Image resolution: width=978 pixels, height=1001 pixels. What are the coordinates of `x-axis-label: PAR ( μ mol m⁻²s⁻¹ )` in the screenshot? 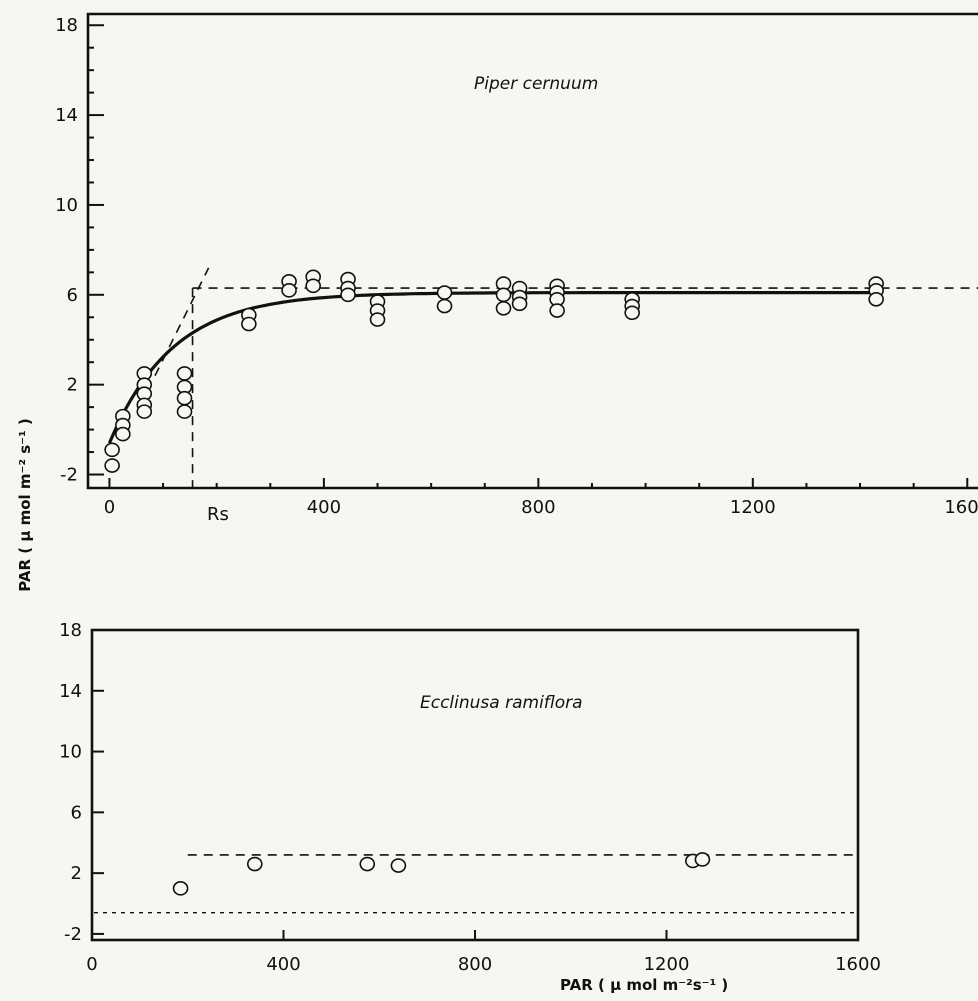 It's located at (644, 985).